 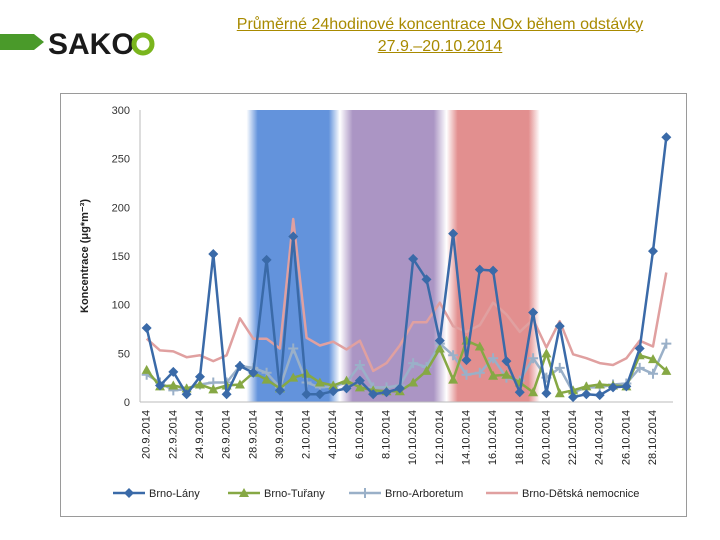 I want to click on logo-bar, so click(x=22, y=42).